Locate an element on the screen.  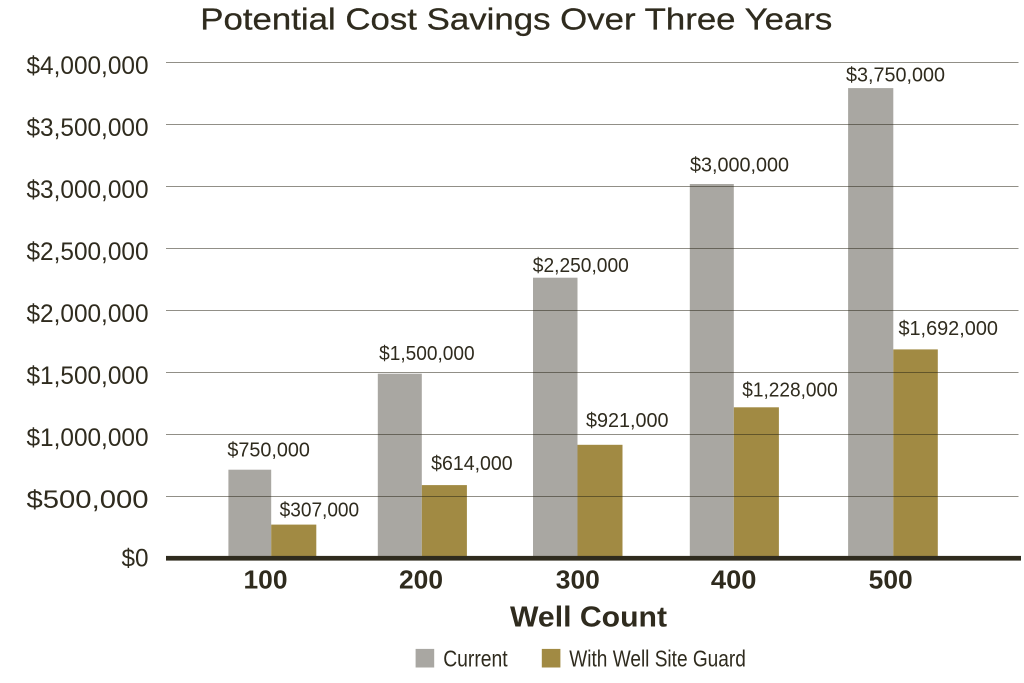
svg-text: 400 is located at coordinates (734, 580).